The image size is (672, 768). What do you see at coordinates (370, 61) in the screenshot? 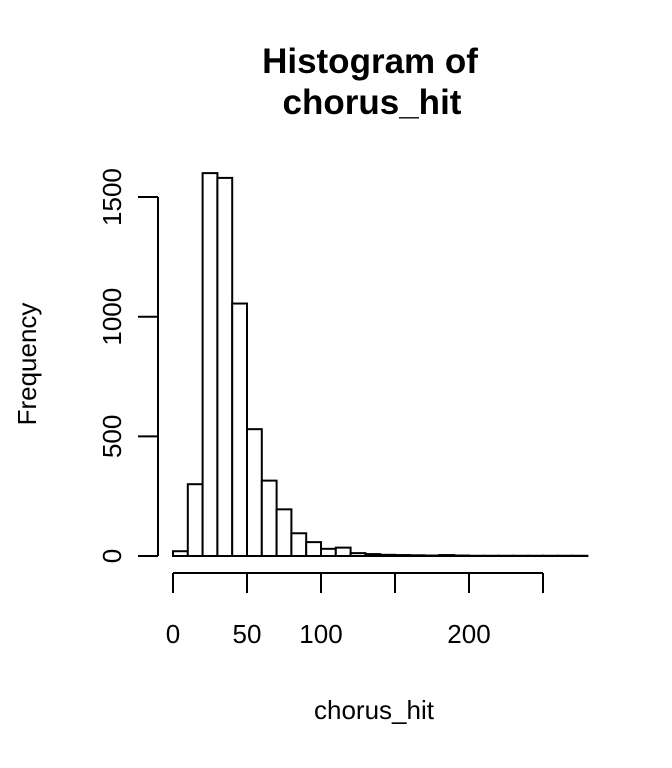
I see `chart-title-line1: Histogram of` at bounding box center [370, 61].